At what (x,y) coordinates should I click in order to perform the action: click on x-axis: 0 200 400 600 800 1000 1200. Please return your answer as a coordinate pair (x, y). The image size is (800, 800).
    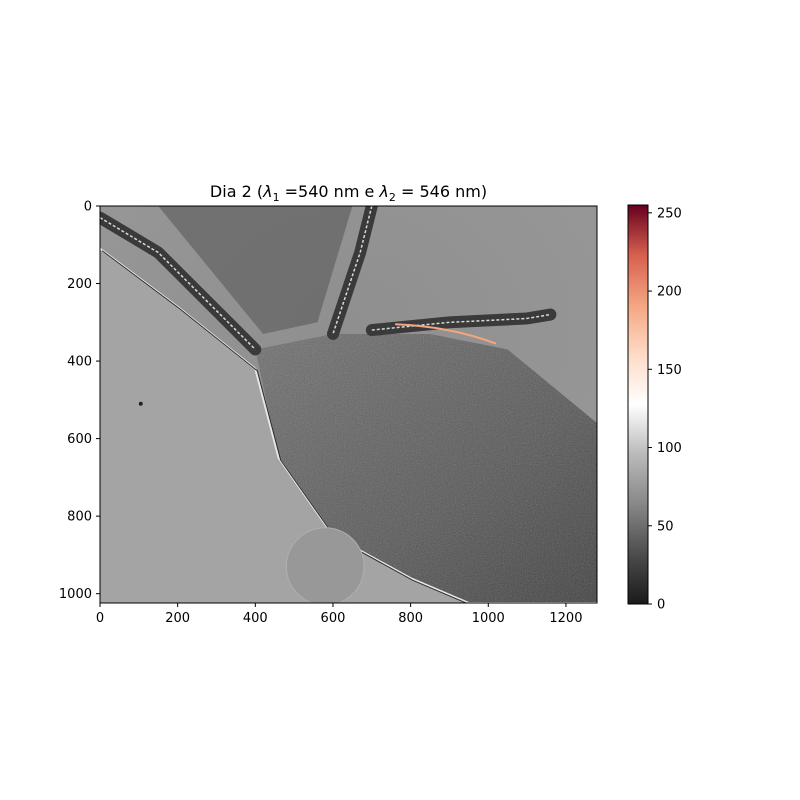
    Looking at the image, I should click on (339, 614).